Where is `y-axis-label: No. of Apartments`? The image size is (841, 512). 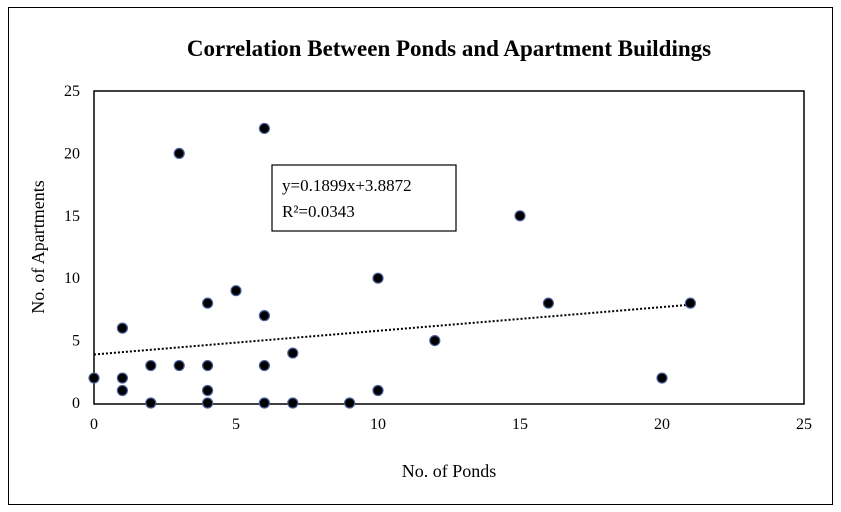
y-axis-label: No. of Apartments is located at coordinates (38, 246).